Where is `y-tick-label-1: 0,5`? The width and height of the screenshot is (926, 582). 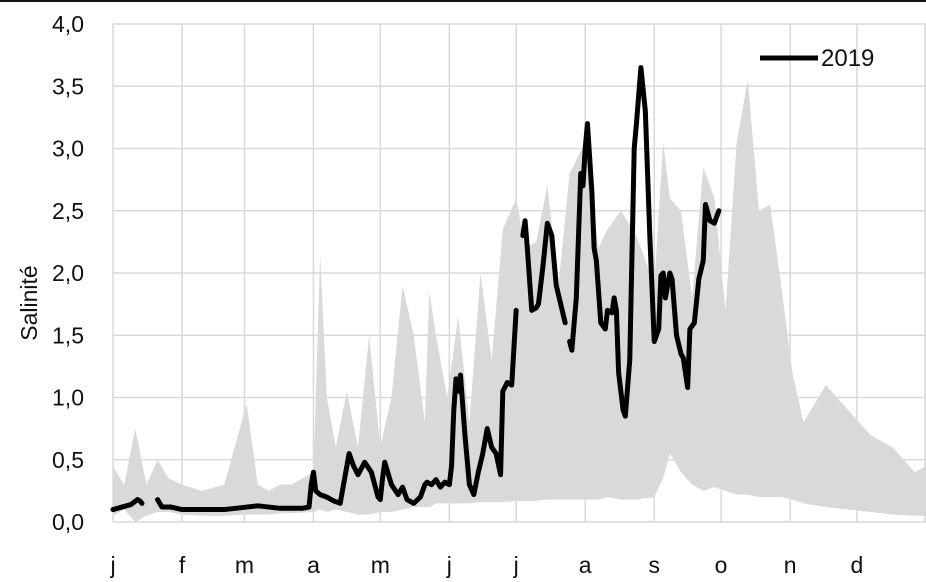
y-tick-label-1: 0,5 is located at coordinates (68, 460).